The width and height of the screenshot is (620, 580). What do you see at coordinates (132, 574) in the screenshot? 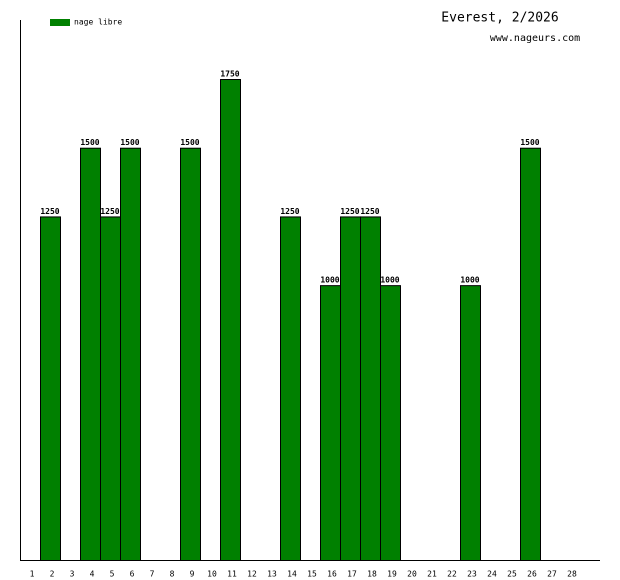
I see `x-tick-label: 6` at bounding box center [132, 574].